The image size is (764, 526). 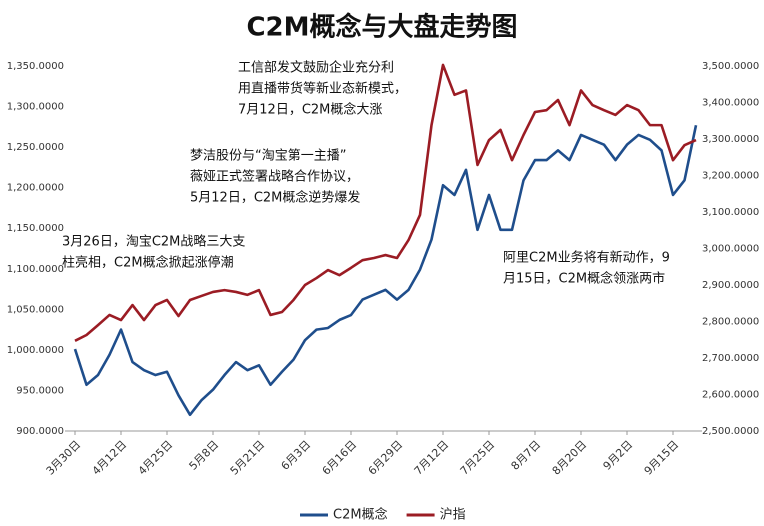 What do you see at coordinates (35, 228) in the screenshot?
I see `y-tick-label: 1,150.0000` at bounding box center [35, 228].